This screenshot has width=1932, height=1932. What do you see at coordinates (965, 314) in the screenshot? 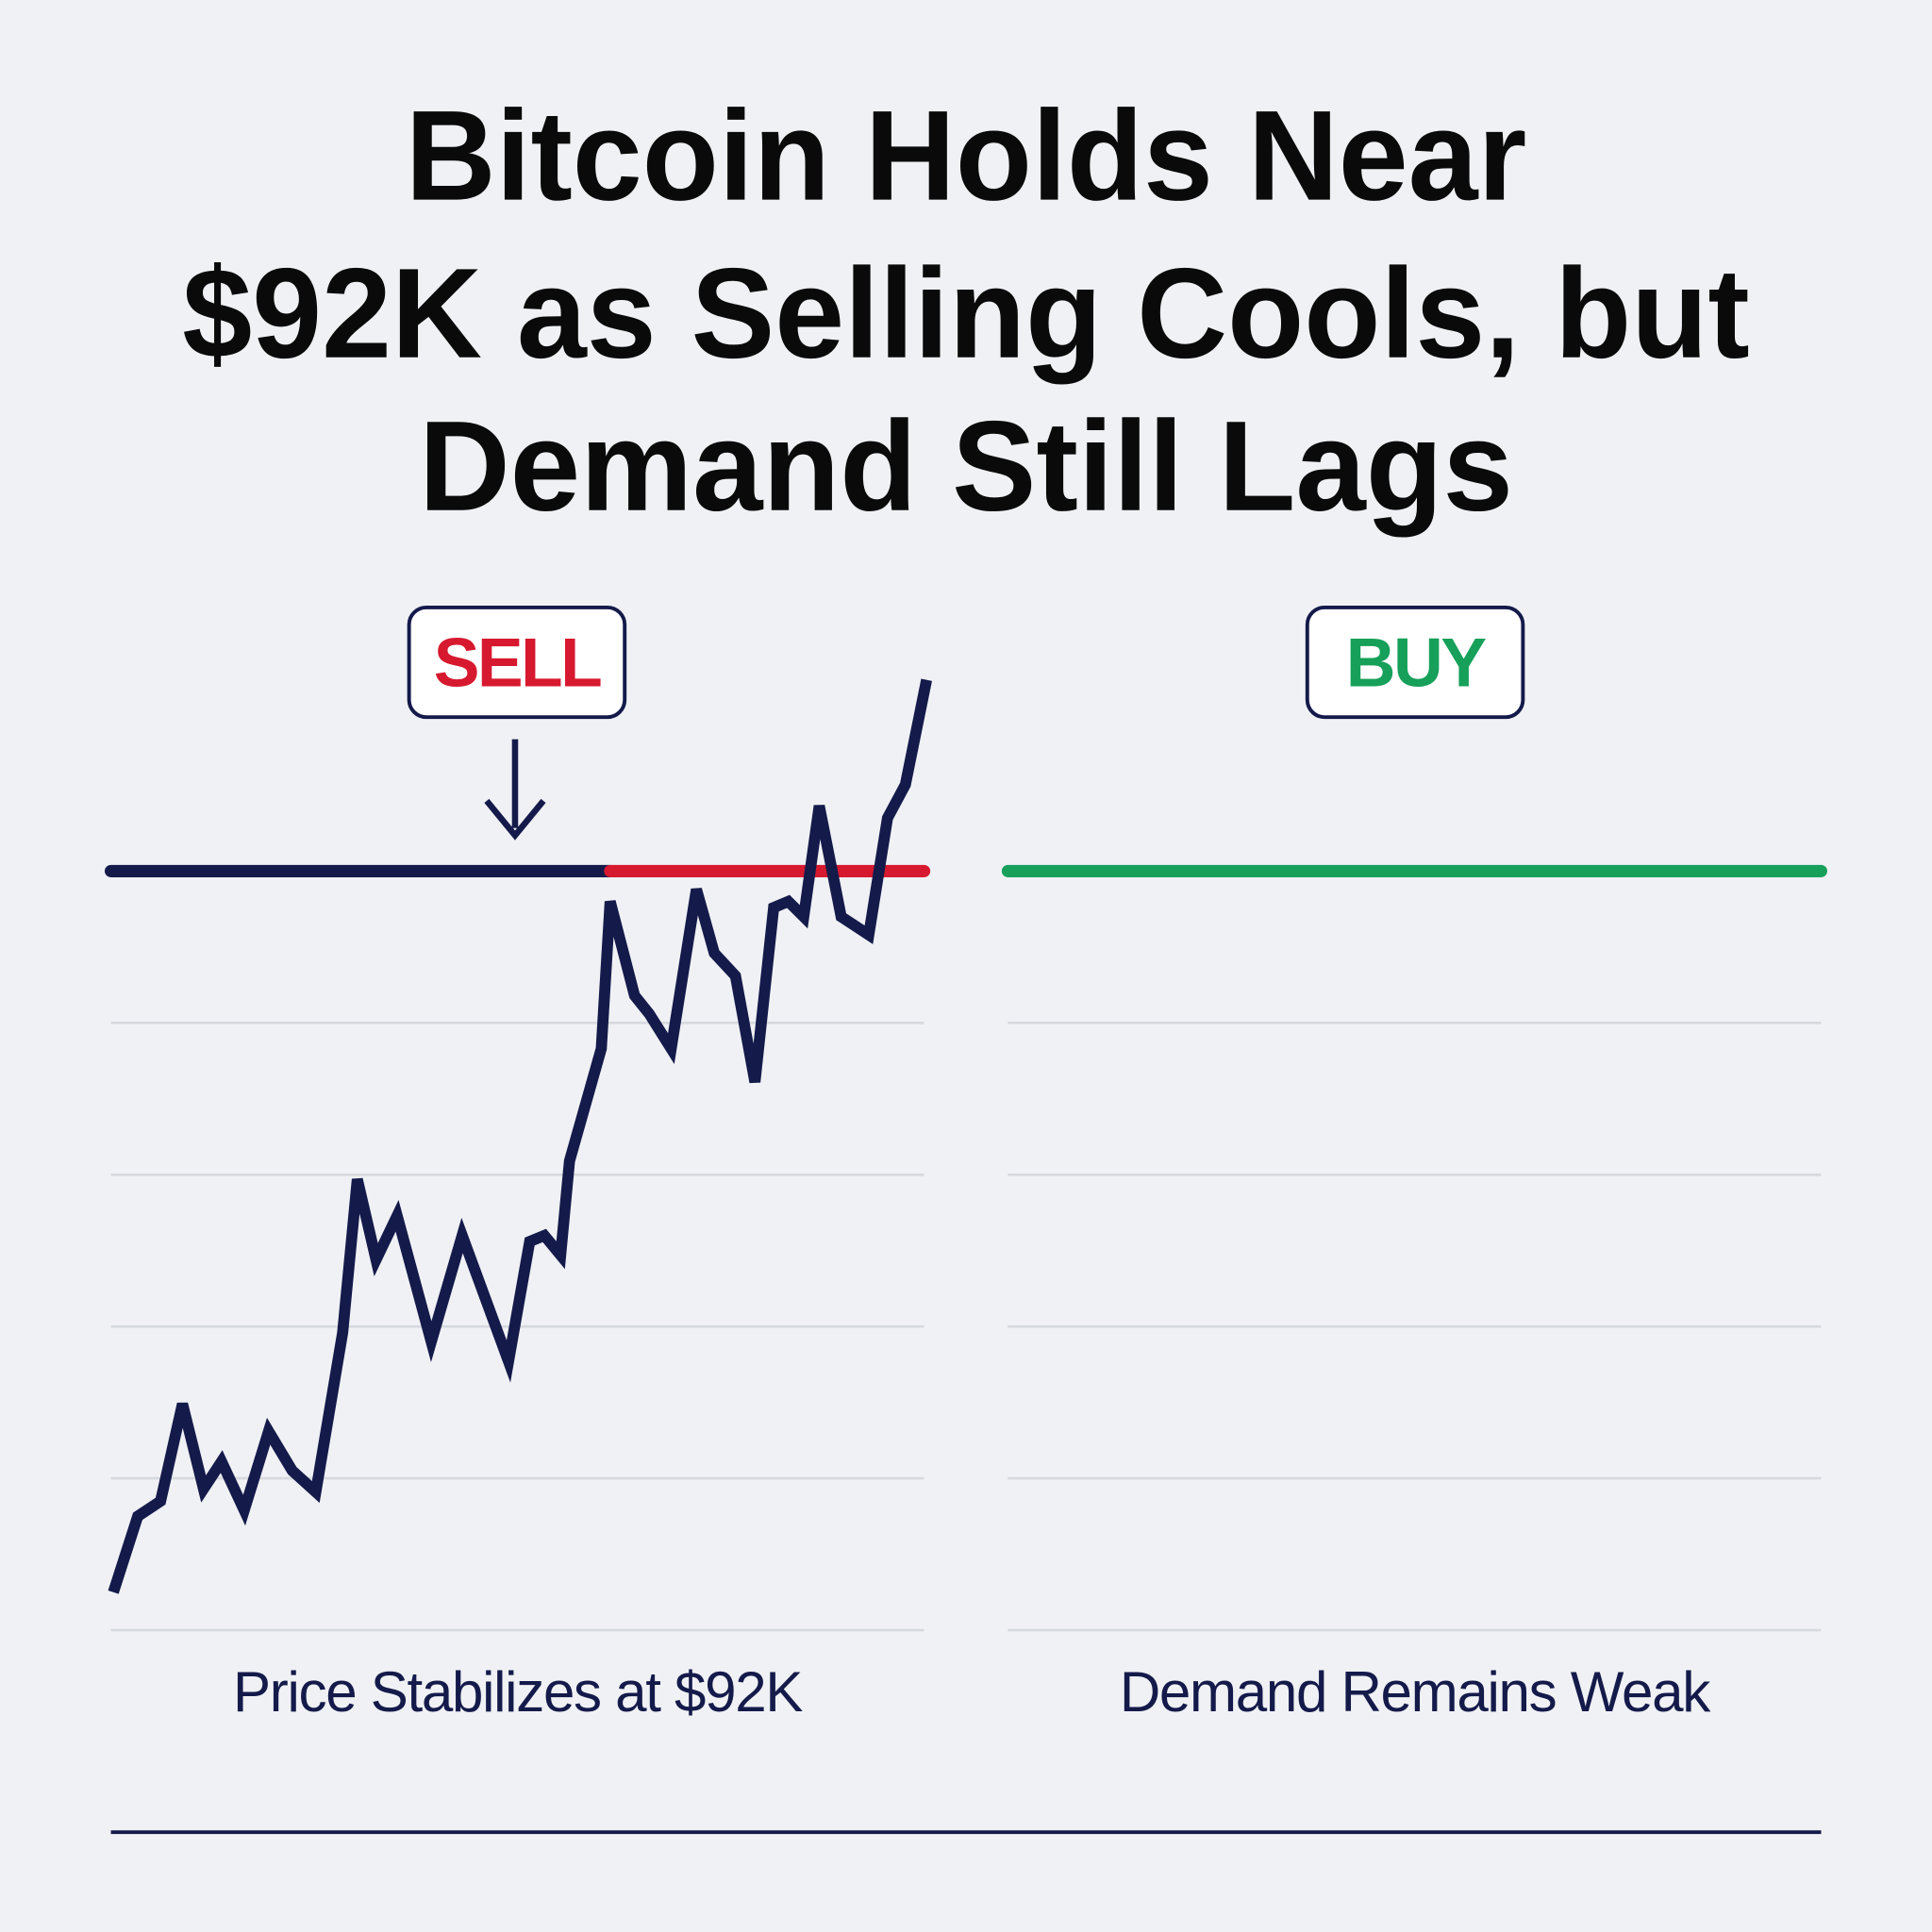
I see `title-line: $92K as Selling Cools, but` at bounding box center [965, 314].